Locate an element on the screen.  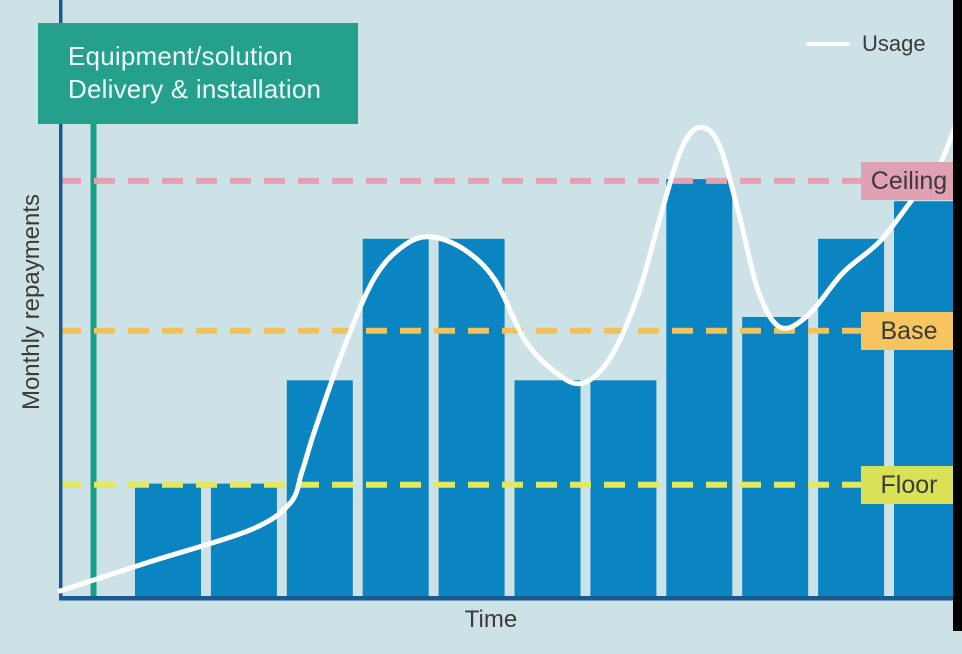
callout-line2: Delivery & installation is located at coordinates (195, 89).